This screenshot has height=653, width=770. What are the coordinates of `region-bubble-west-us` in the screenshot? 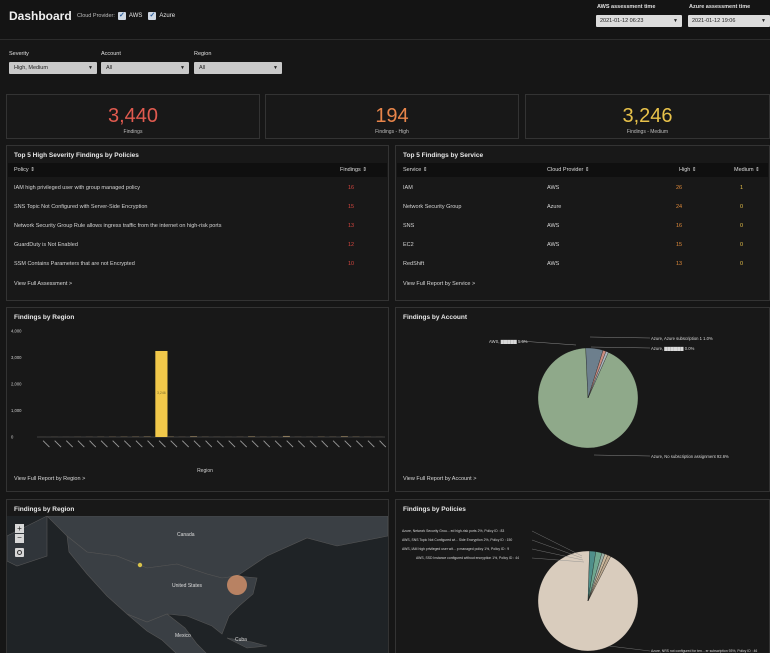 It's located at (140, 565).